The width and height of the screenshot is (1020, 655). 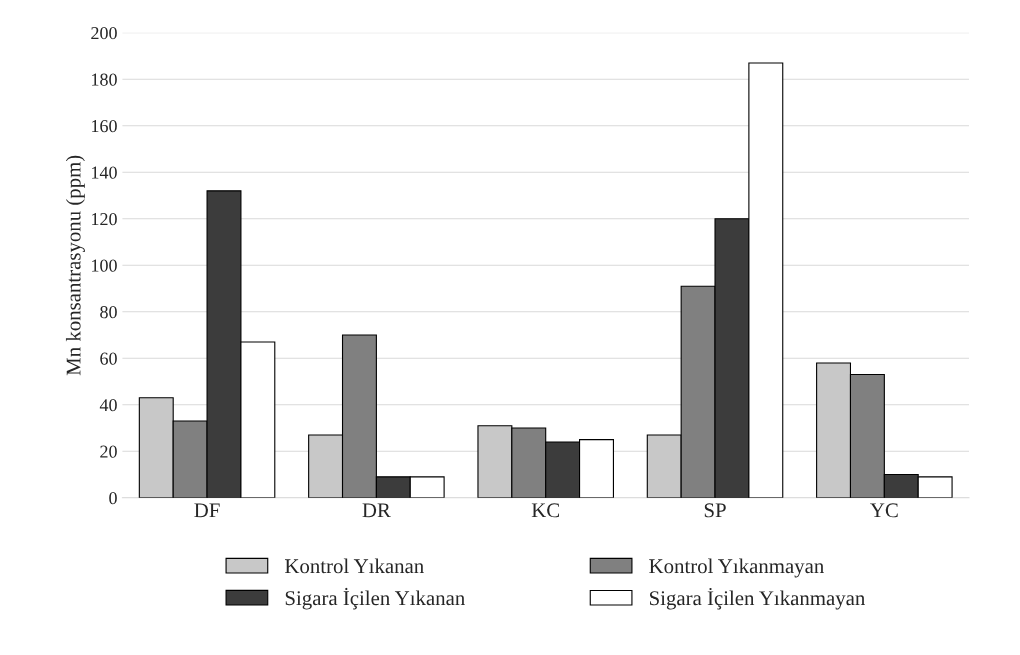 I want to click on y-tick-label: 20, so click(x=108, y=451).